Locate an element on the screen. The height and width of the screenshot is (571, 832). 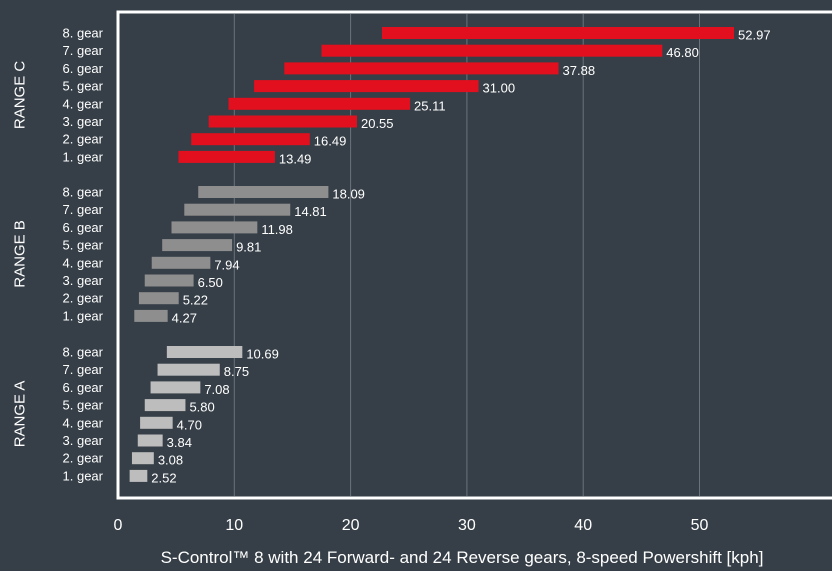
value-label: 7.08 is located at coordinates (216, 389).